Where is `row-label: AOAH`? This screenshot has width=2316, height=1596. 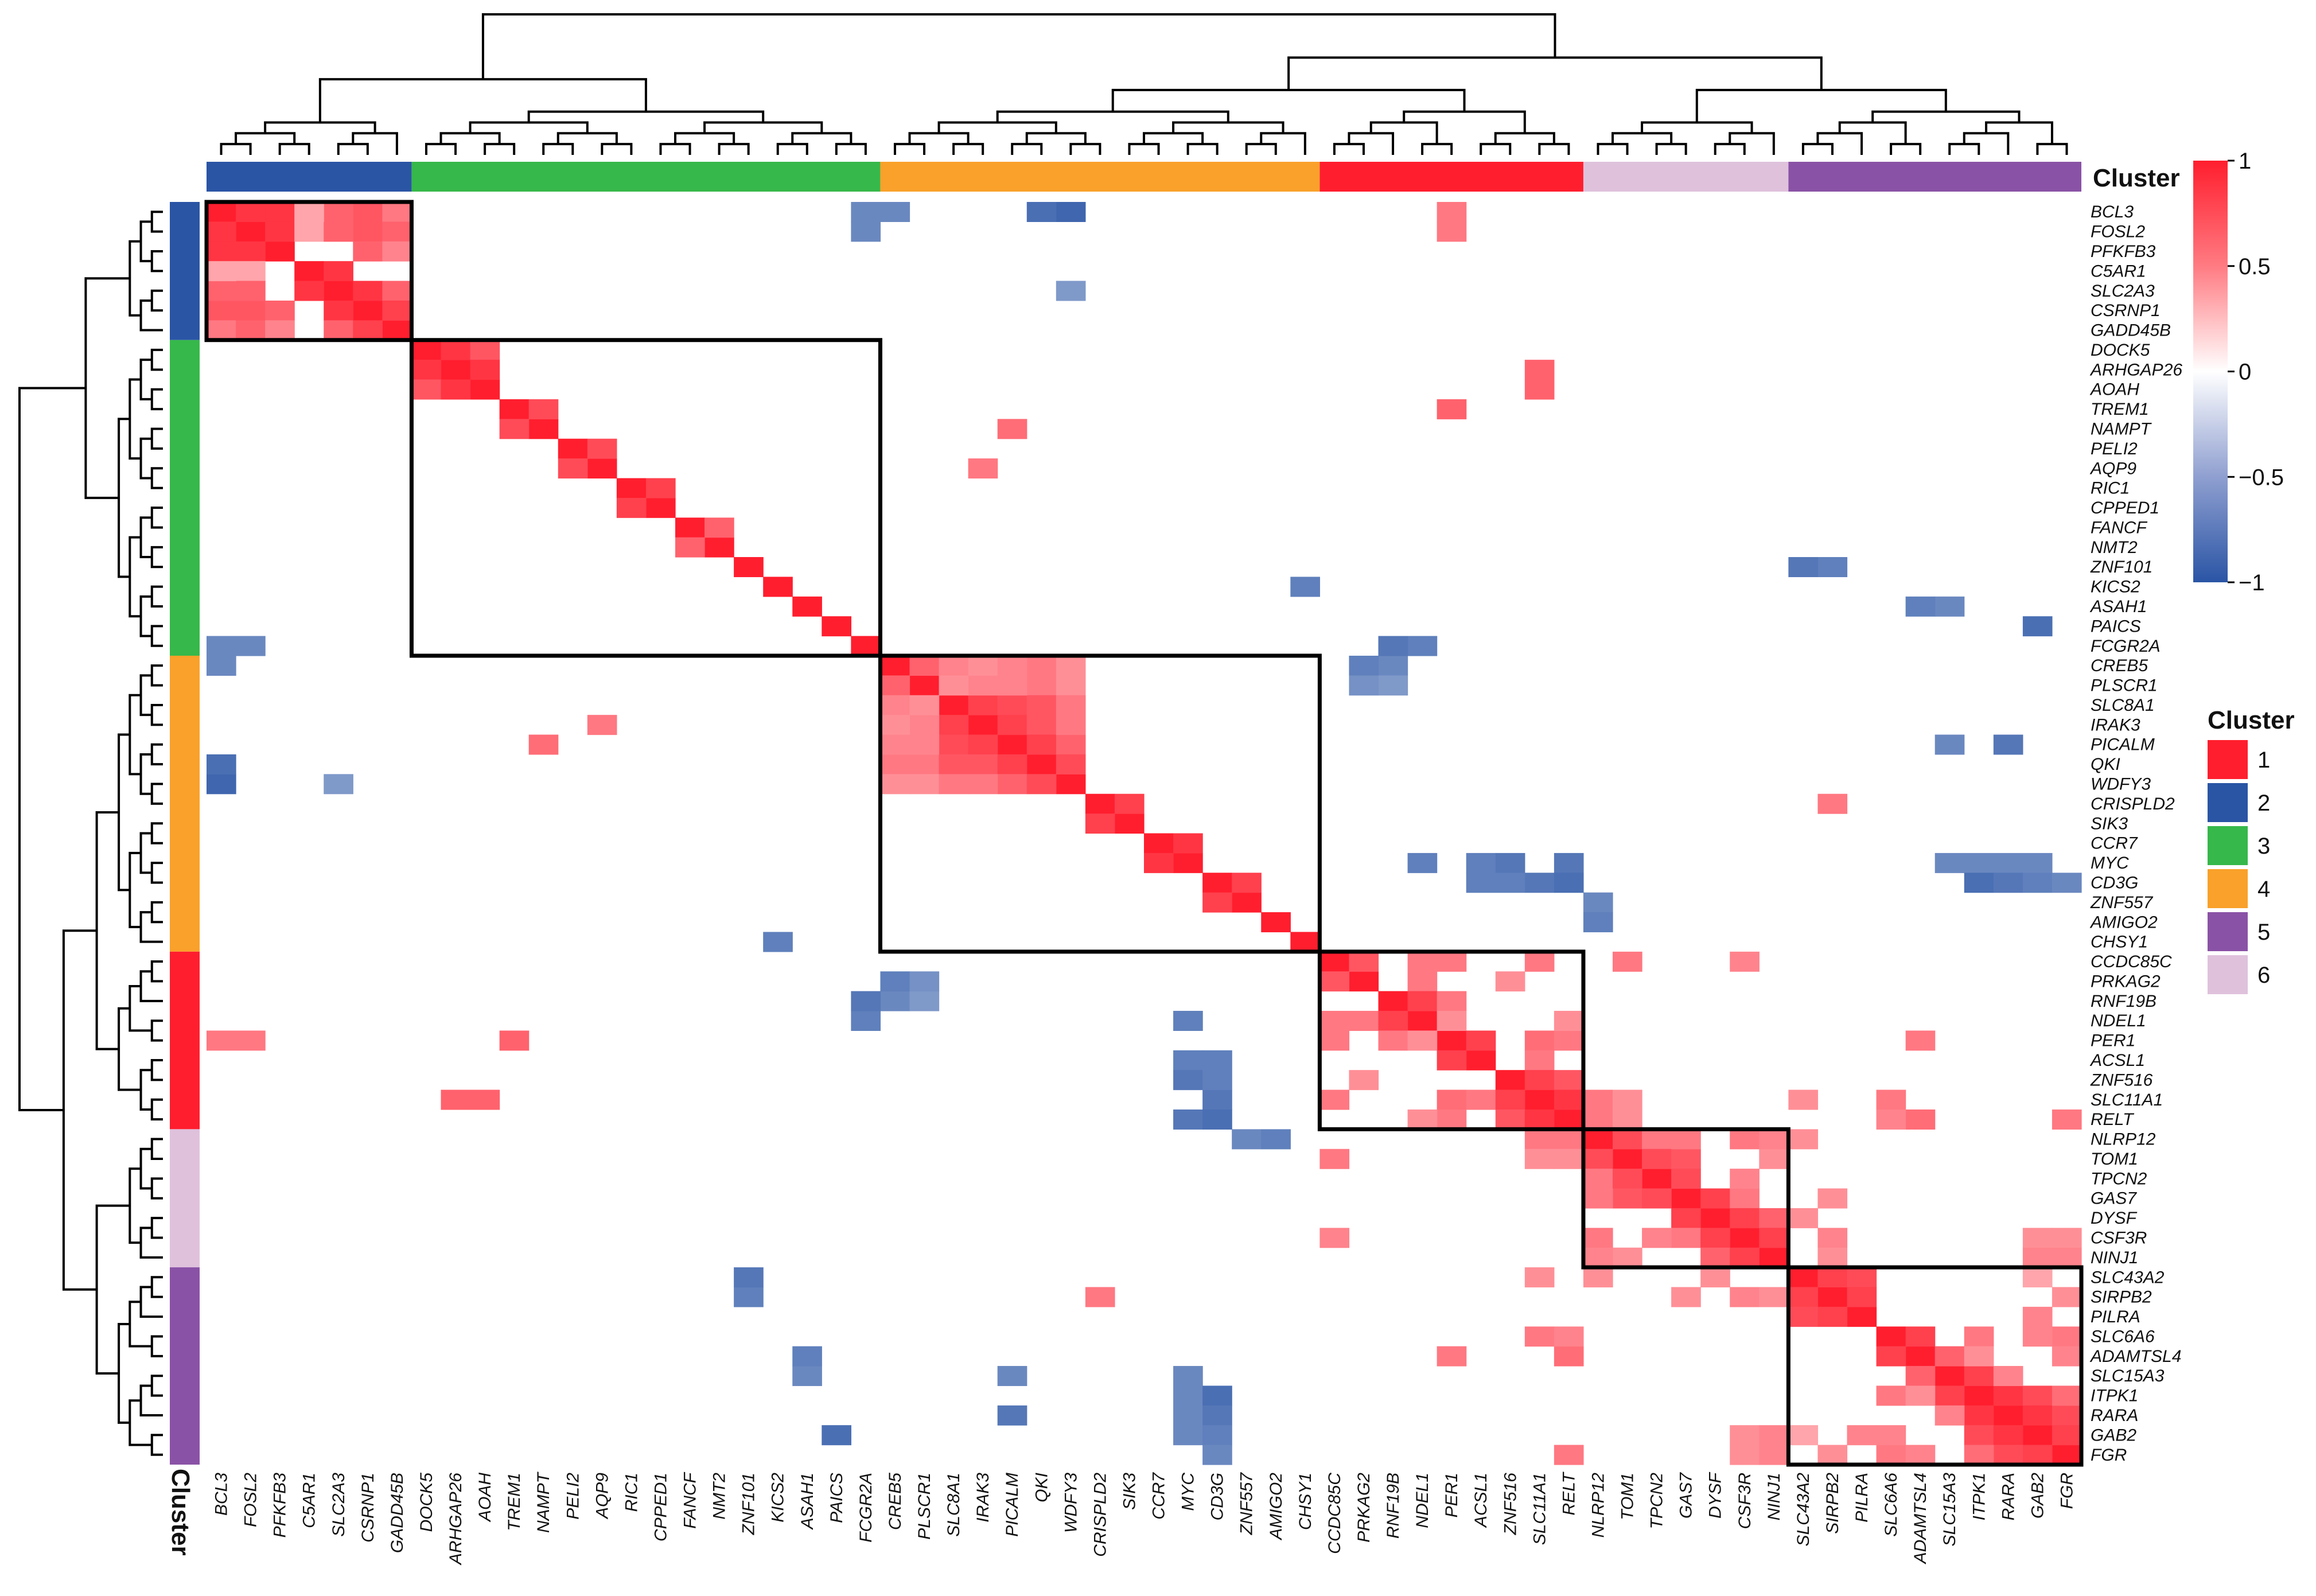
row-label: AOAH is located at coordinates (2114, 389).